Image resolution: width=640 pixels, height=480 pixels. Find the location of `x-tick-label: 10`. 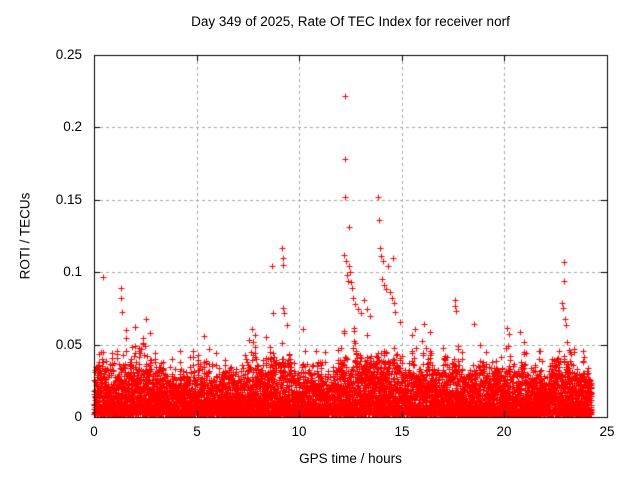

x-tick-label: 10 is located at coordinates (299, 431).